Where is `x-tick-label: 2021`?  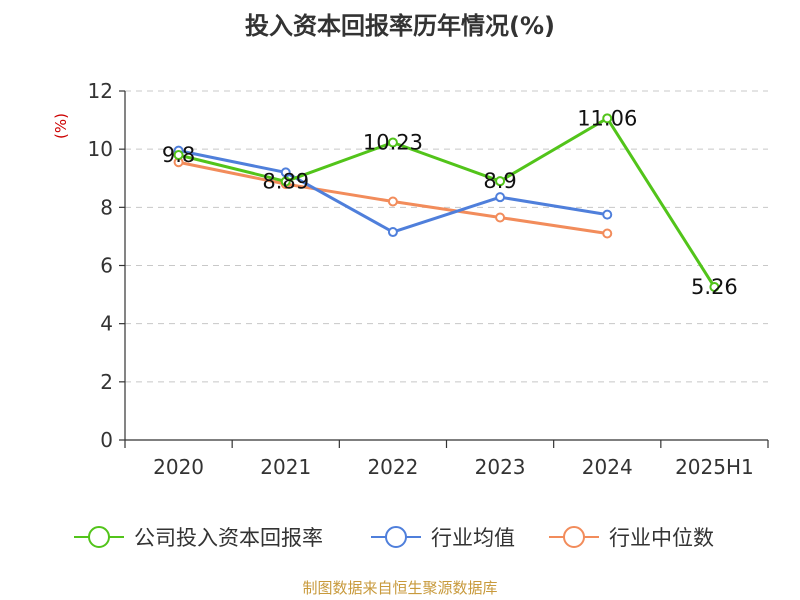
x-tick-label: 2021 is located at coordinates (285, 467).